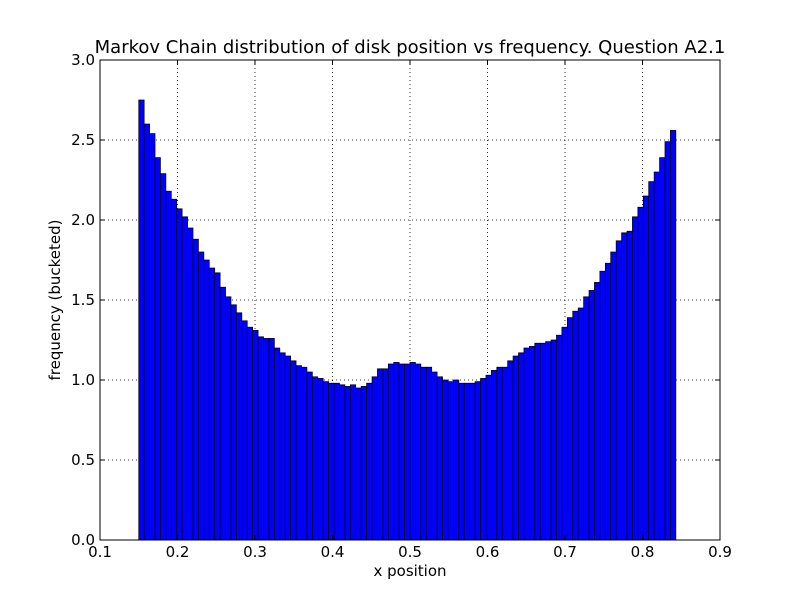 The image size is (800, 600). What do you see at coordinates (565, 552) in the screenshot?
I see `x-tick-label: 0.7` at bounding box center [565, 552].